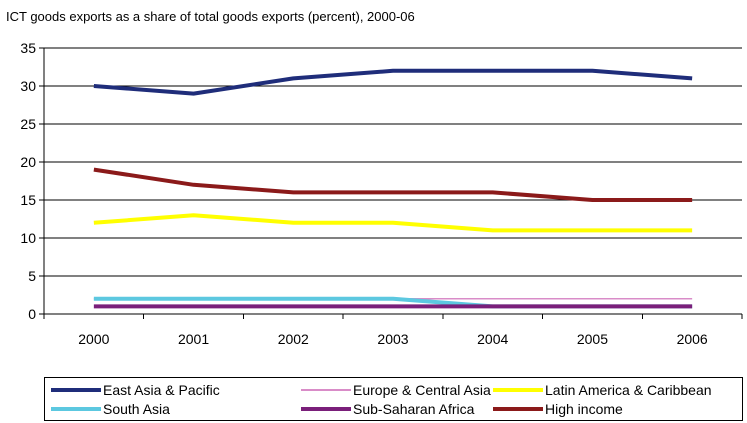 This screenshot has height=423, width=747. Describe the element at coordinates (28, 238) in the screenshot. I see `y-tick-label: 10` at that location.